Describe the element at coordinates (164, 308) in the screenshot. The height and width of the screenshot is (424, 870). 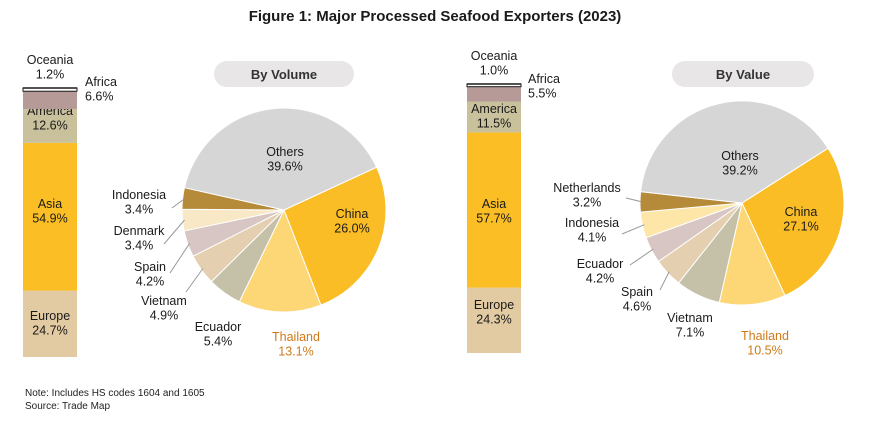
I see `pie-label-vietnam: Vietnam 4.9%` at that location.